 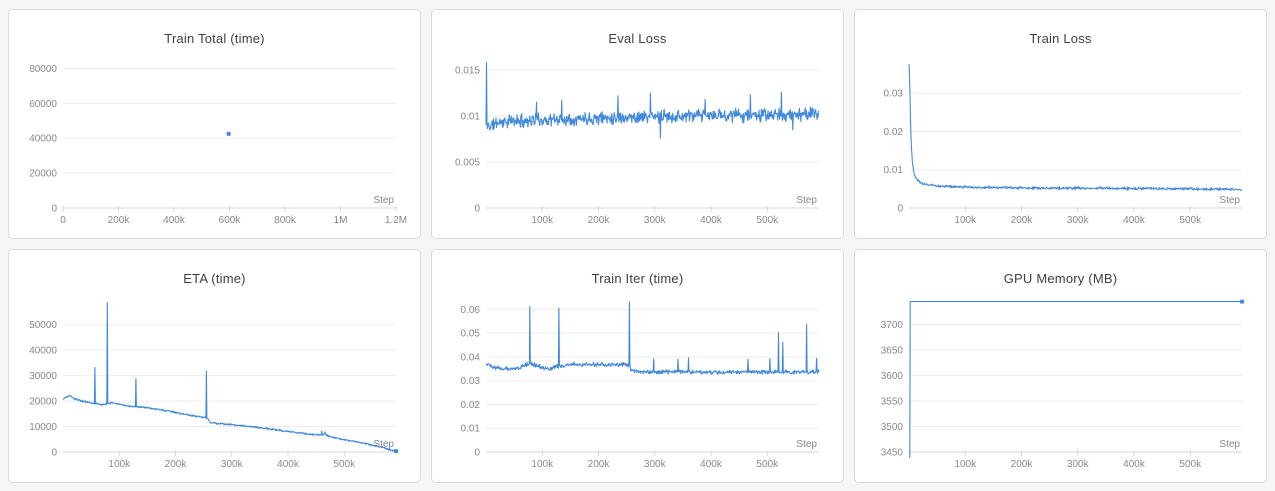 I want to click on svg-text: 3500, so click(x=892, y=427).